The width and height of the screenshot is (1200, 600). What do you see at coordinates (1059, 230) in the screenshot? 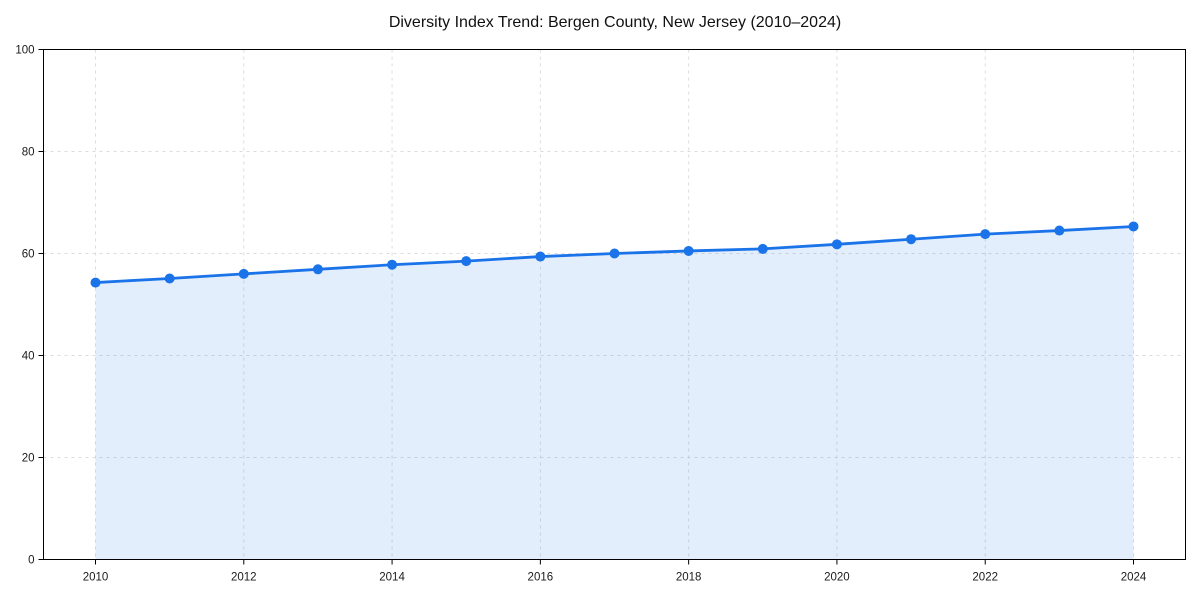
I see `data-point-2023` at bounding box center [1059, 230].